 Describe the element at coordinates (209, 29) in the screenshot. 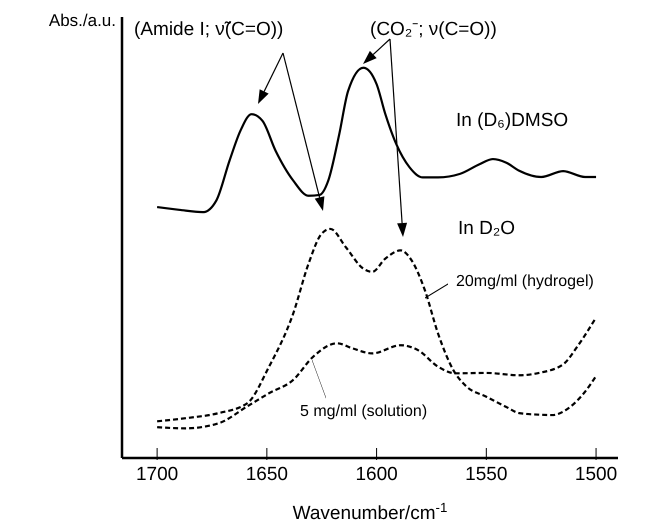

I see `text: (Amide I; ν̃(C=O))` at that location.